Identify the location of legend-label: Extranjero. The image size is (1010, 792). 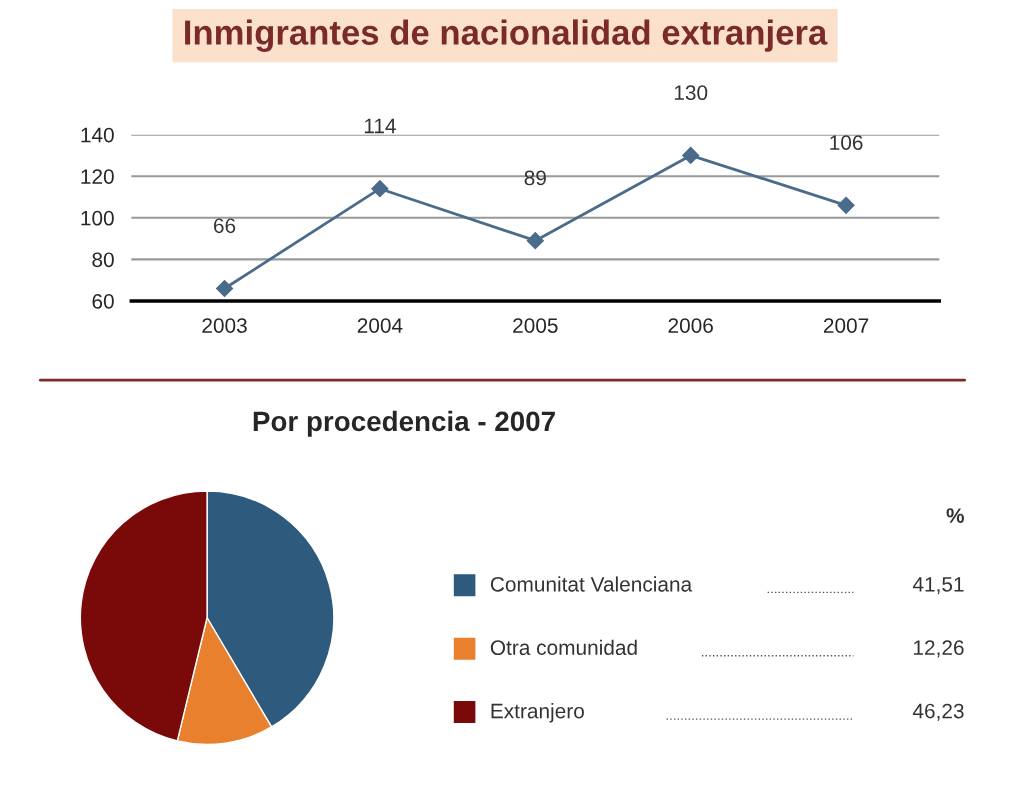
(537, 713).